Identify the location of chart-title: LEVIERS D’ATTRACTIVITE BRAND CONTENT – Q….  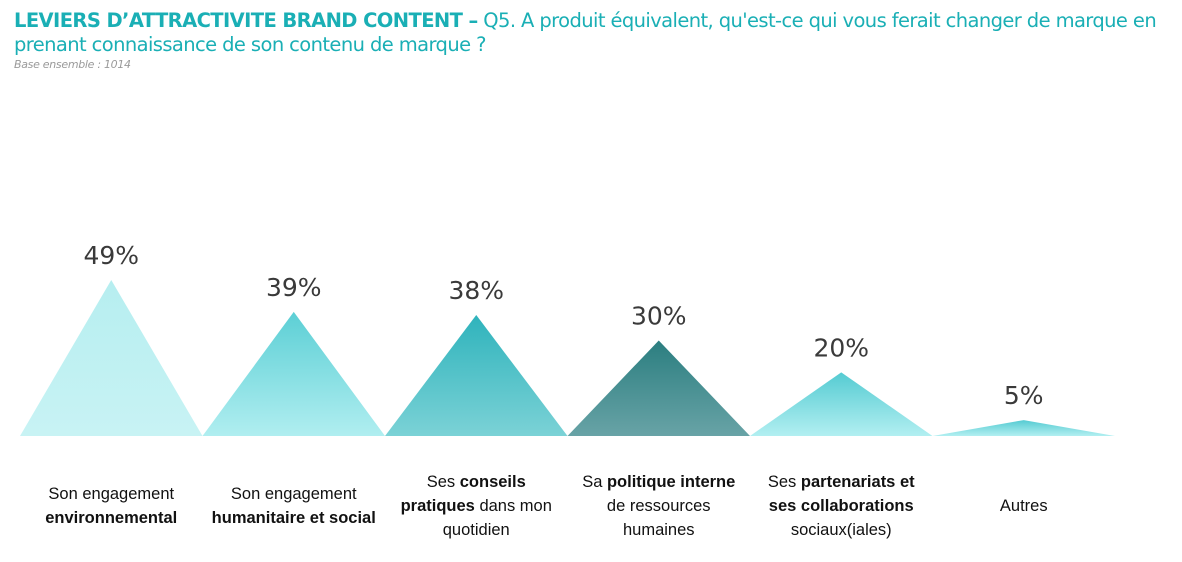
(594, 33).